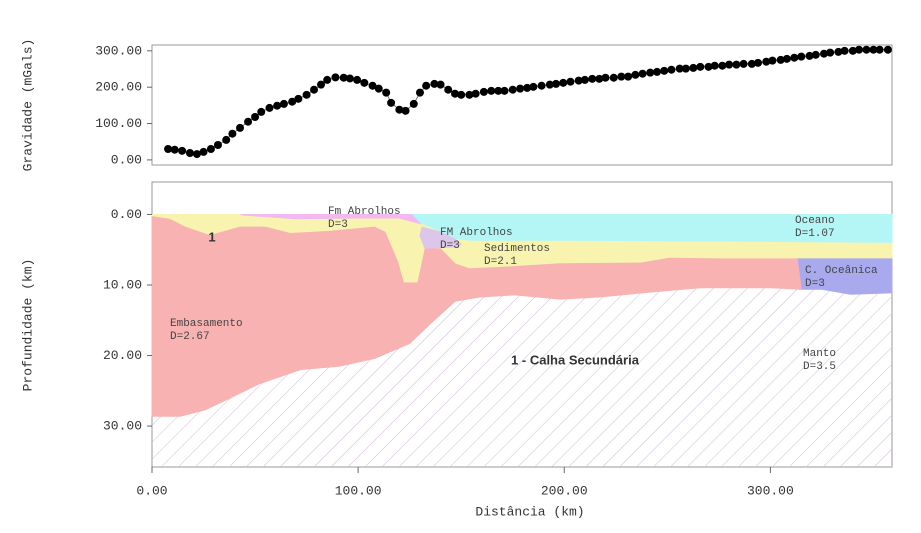 The width and height of the screenshot is (921, 533). What do you see at coordinates (118, 87) in the screenshot?
I see `y-tick-label: 200.00` at bounding box center [118, 87].